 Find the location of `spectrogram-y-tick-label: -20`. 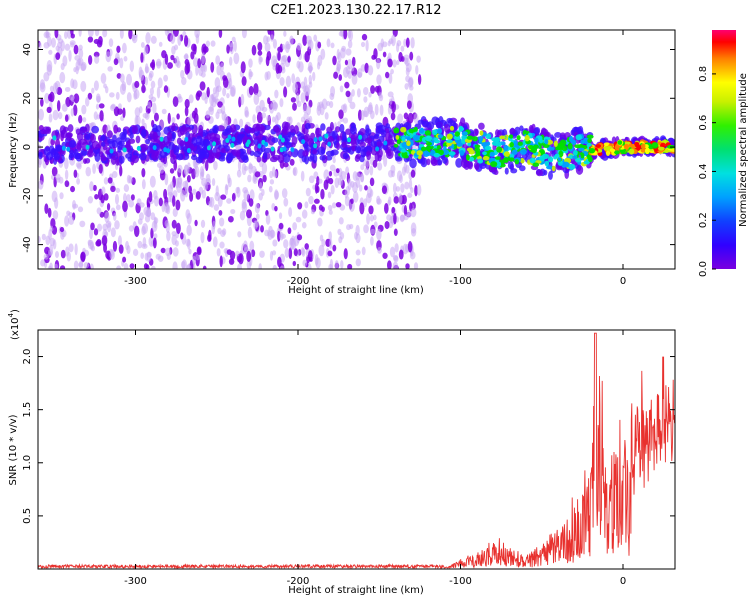

spectrogram-y-tick-label: -20 is located at coordinates (27, 196).